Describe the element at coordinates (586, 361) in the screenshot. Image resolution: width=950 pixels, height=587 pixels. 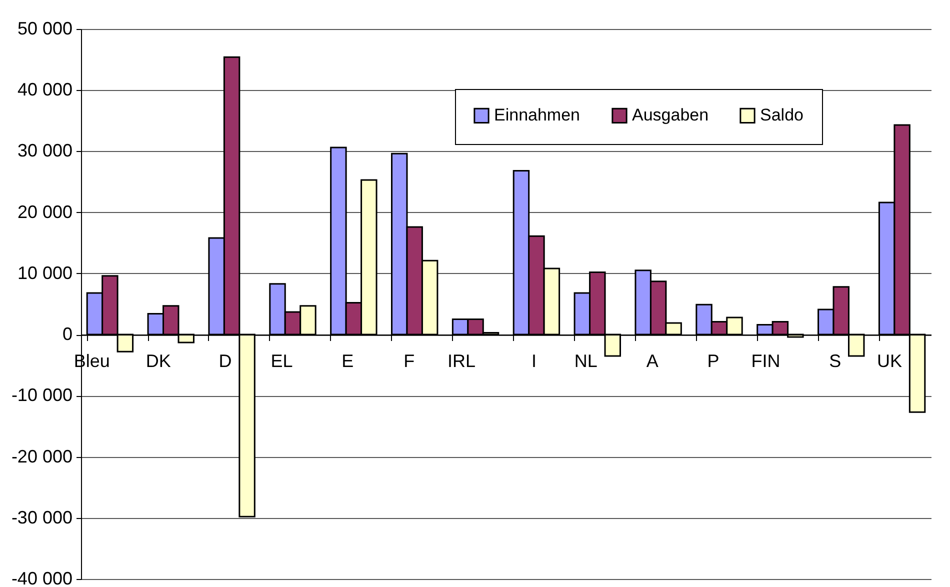
I see `x-tick-label: NL` at that location.